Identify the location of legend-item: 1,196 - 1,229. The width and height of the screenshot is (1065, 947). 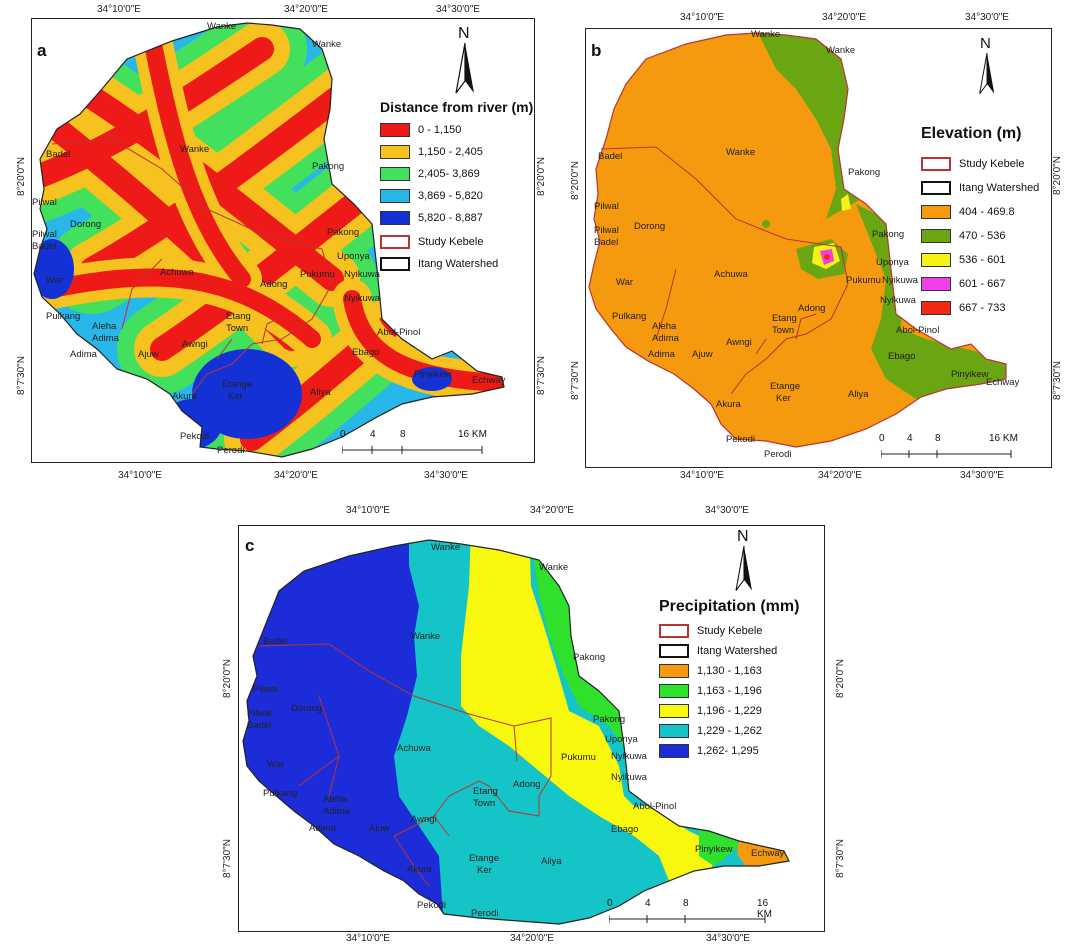
(710, 711).